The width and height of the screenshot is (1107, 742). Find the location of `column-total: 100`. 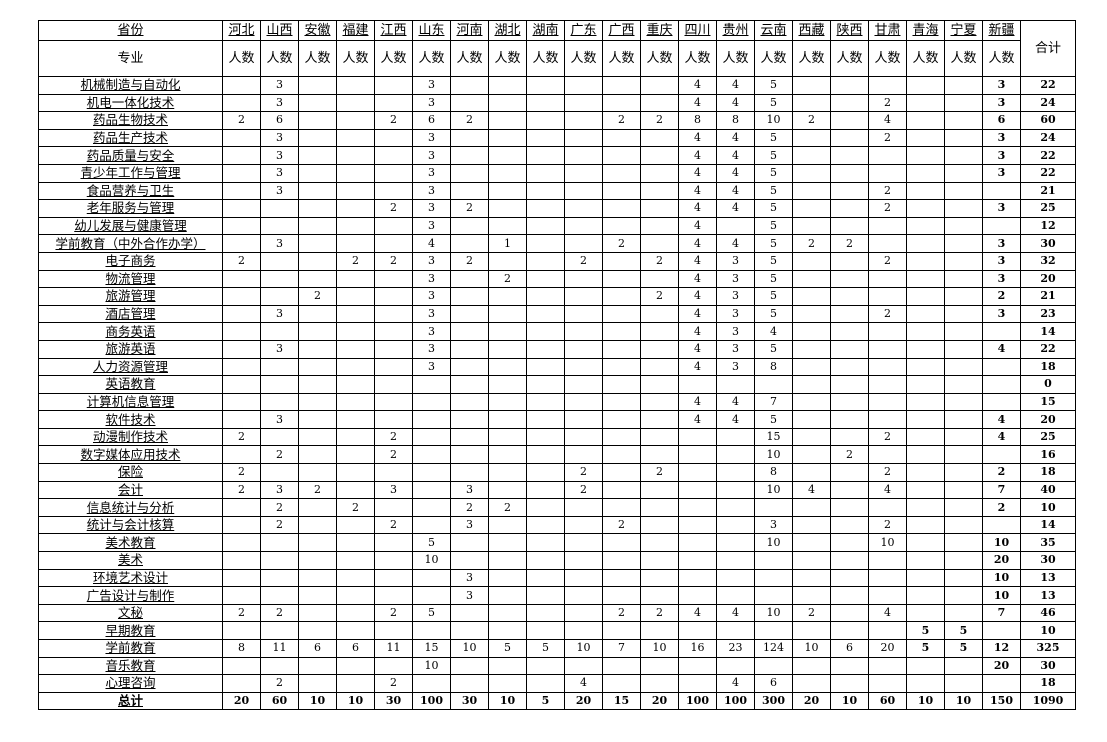

column-total: 100 is located at coordinates (735, 701).